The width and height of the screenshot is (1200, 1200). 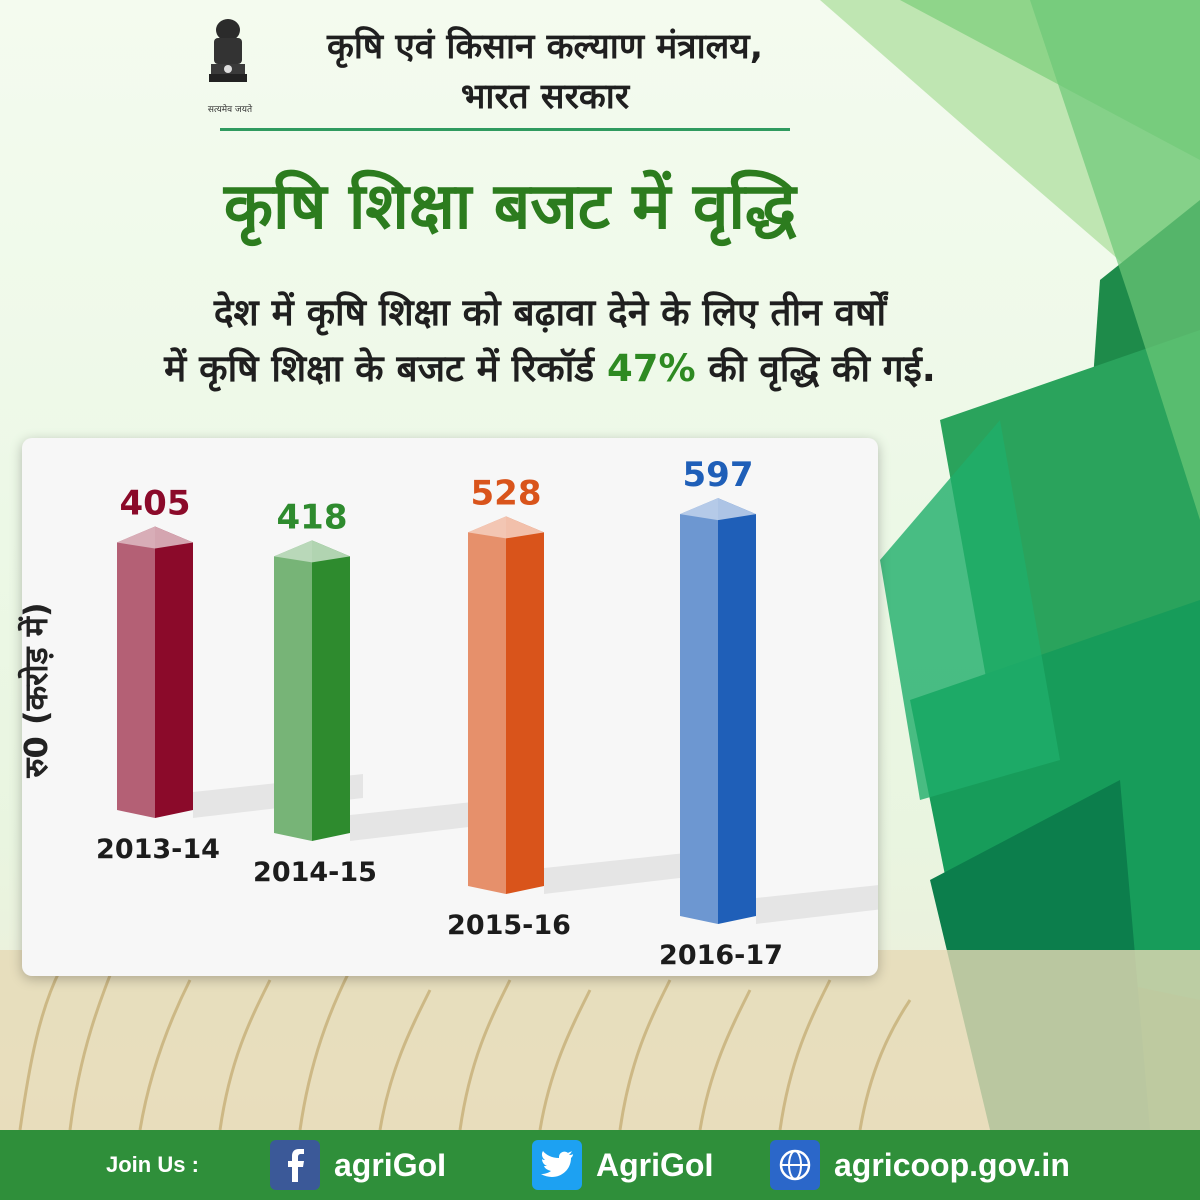 I want to click on national-emblem-icon, so click(x=228, y=50).